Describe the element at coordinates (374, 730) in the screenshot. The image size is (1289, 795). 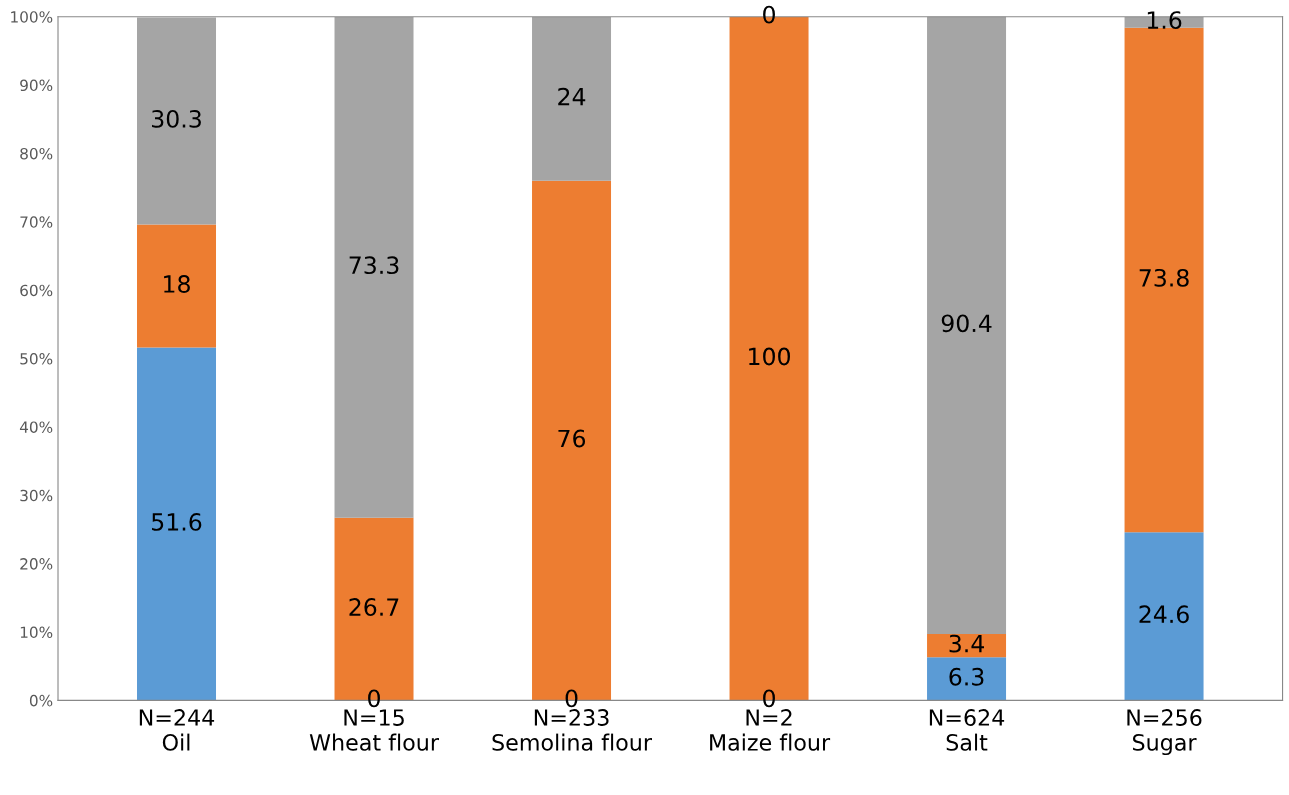
I see `x-tick-label: N=15 Wheat flour` at that location.